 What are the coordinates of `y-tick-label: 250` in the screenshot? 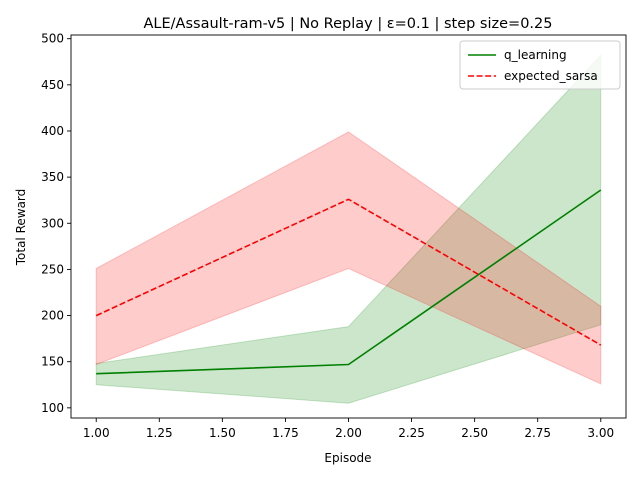 It's located at (52, 269).